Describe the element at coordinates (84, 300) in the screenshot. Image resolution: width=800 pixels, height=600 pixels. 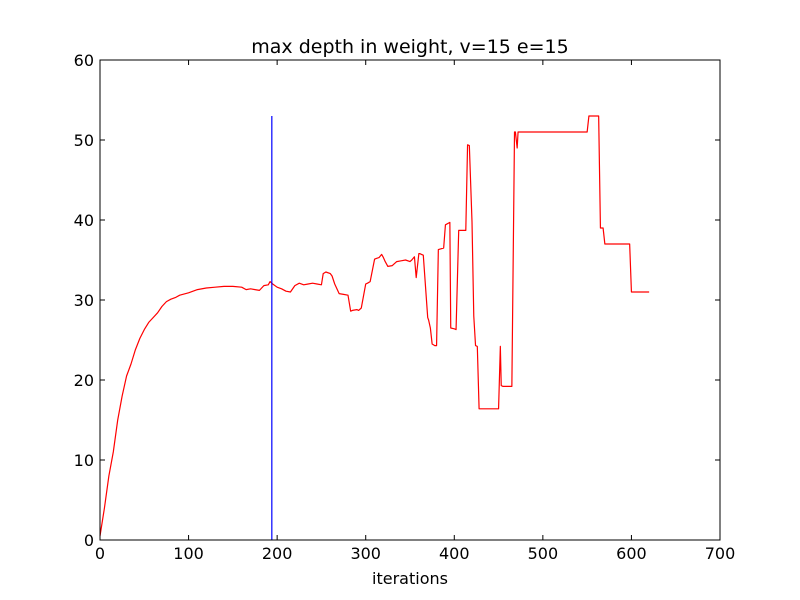
I see `y-tick-label: 30` at that location.